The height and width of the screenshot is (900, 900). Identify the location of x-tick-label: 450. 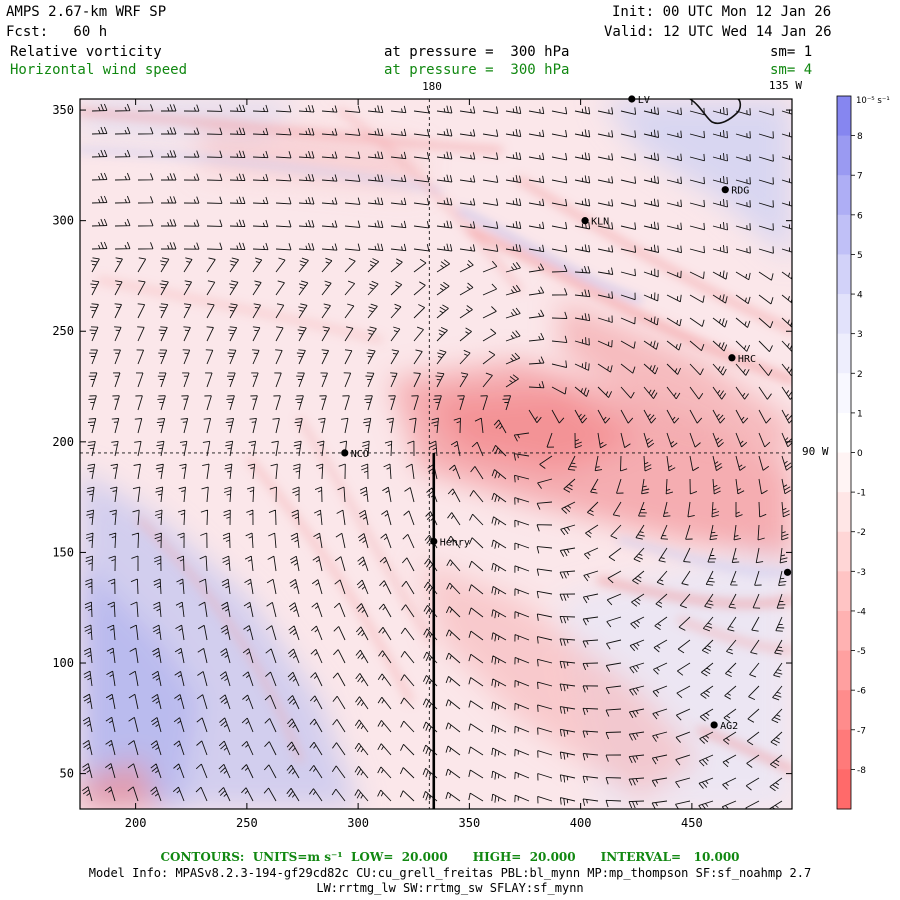
(692, 823).